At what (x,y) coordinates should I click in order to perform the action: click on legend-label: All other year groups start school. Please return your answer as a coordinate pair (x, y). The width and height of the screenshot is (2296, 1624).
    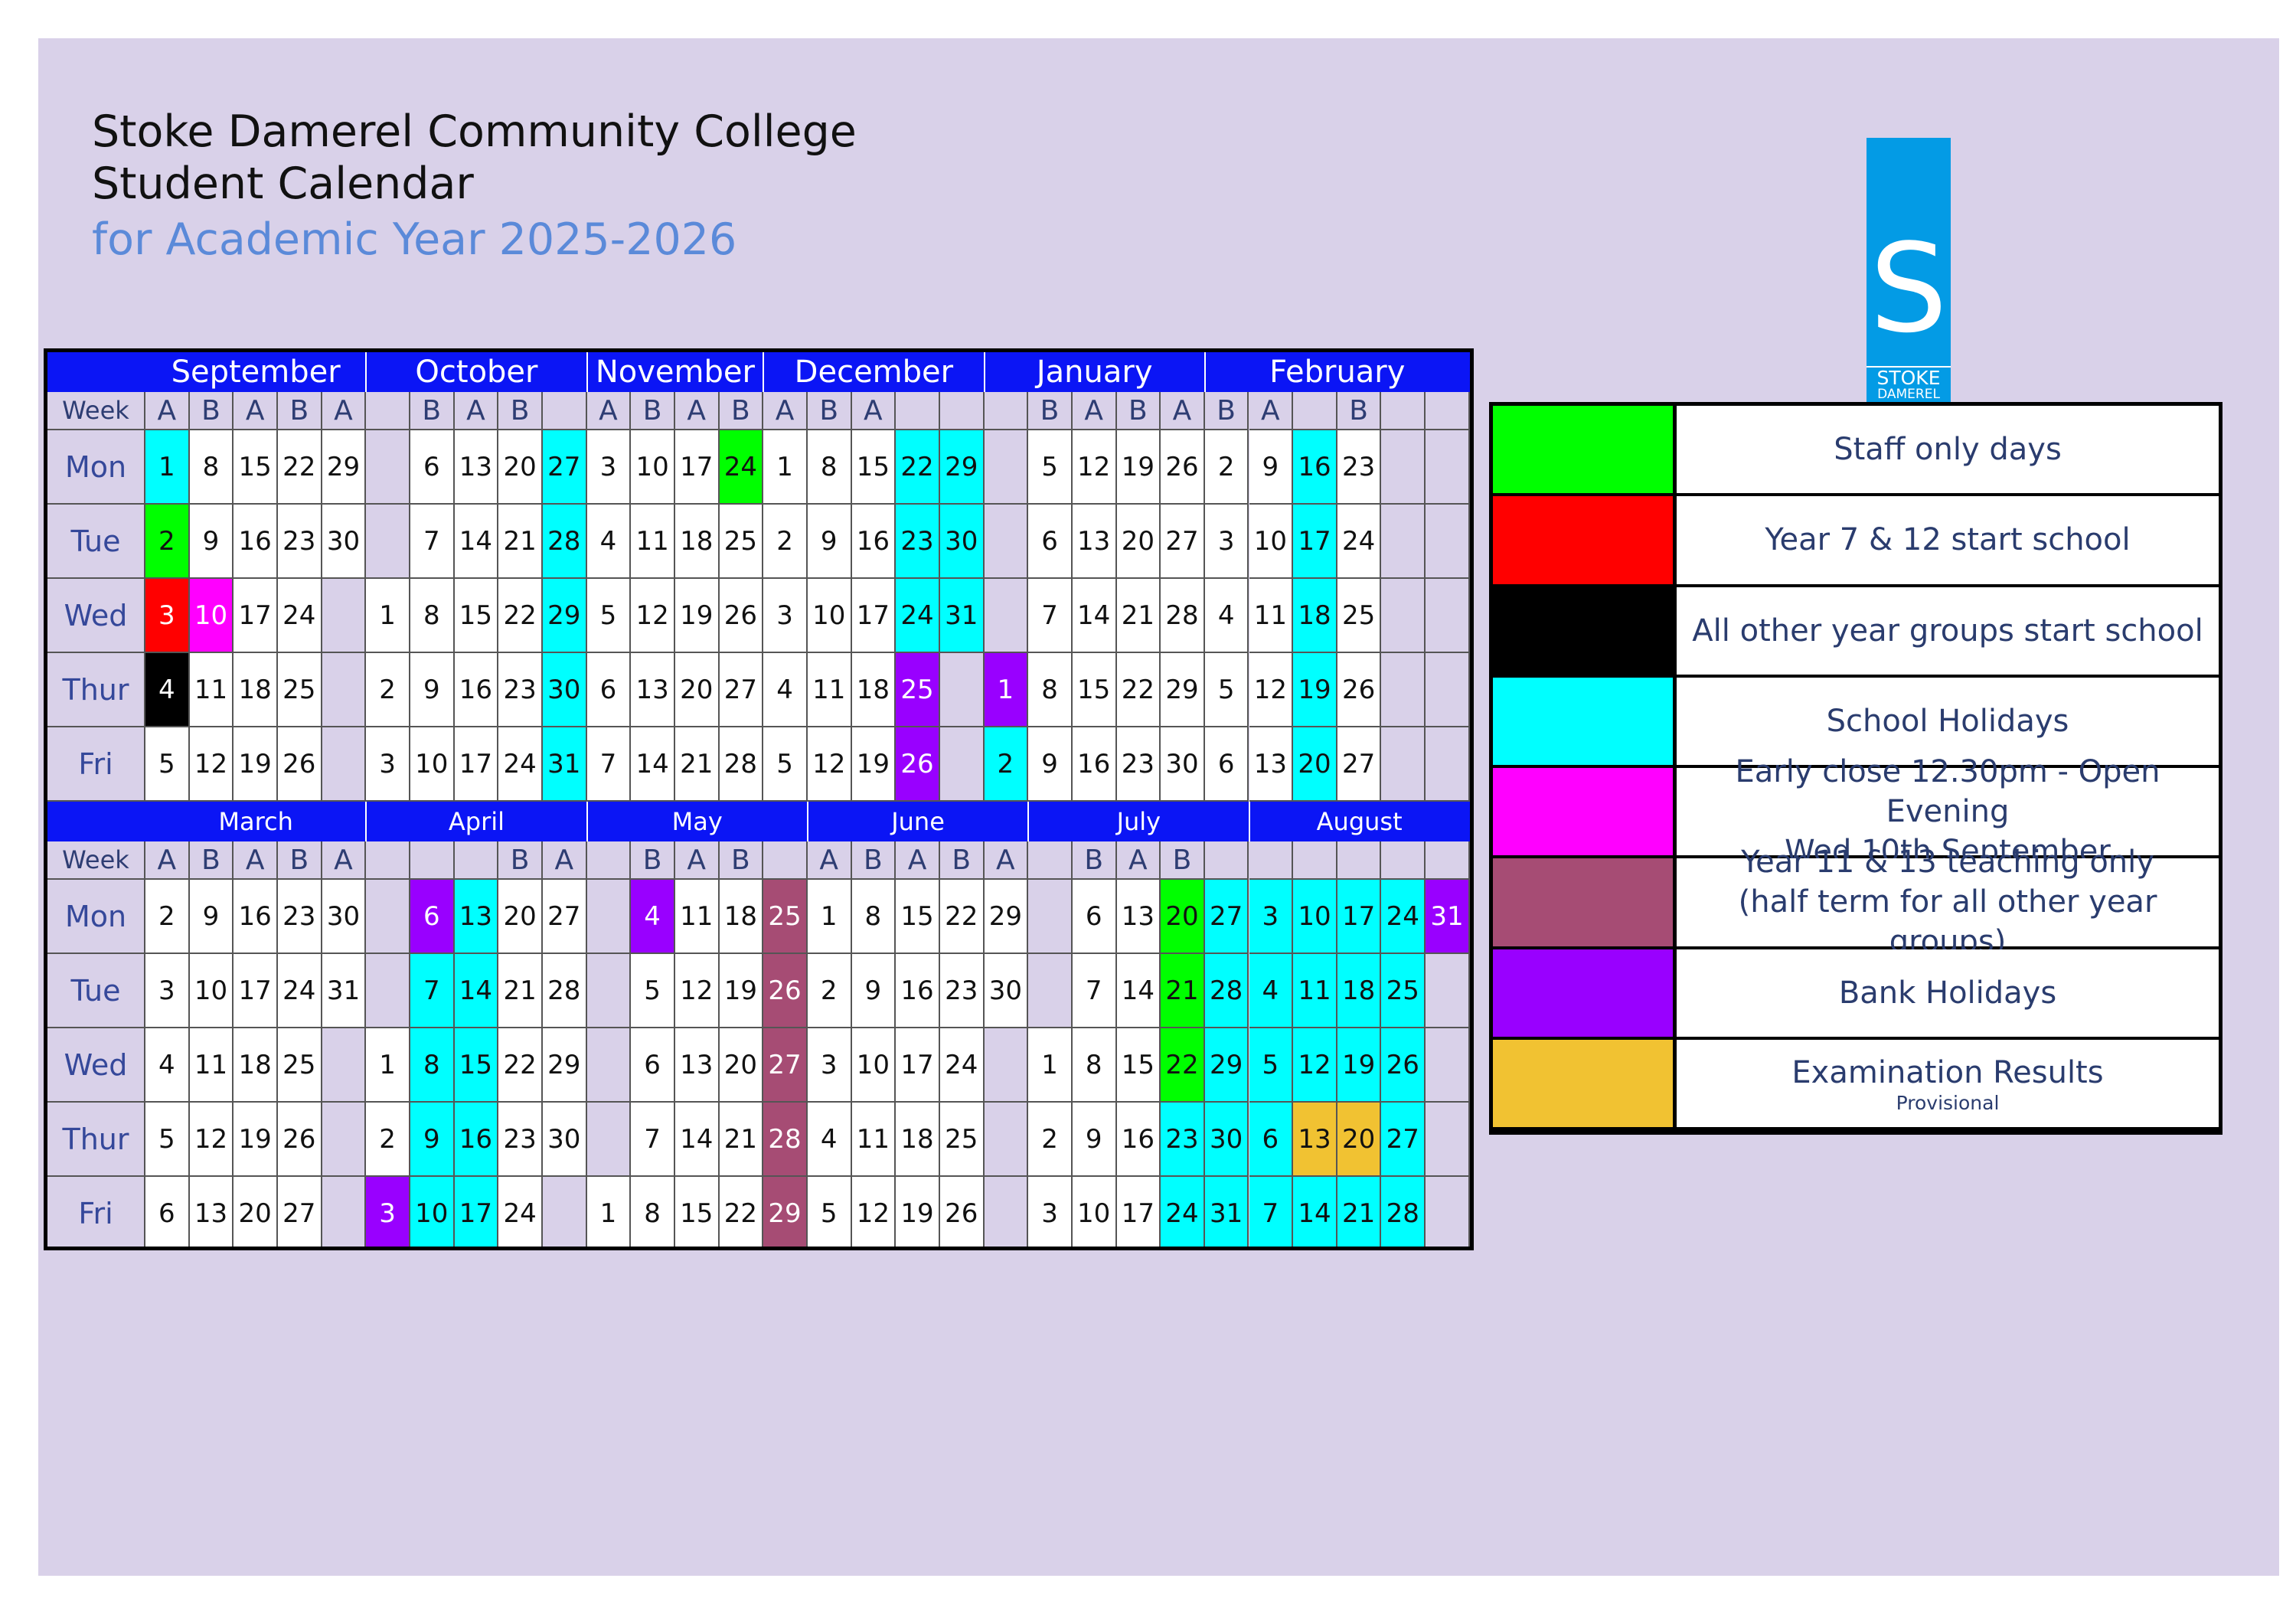
    Looking at the image, I should click on (1948, 631).